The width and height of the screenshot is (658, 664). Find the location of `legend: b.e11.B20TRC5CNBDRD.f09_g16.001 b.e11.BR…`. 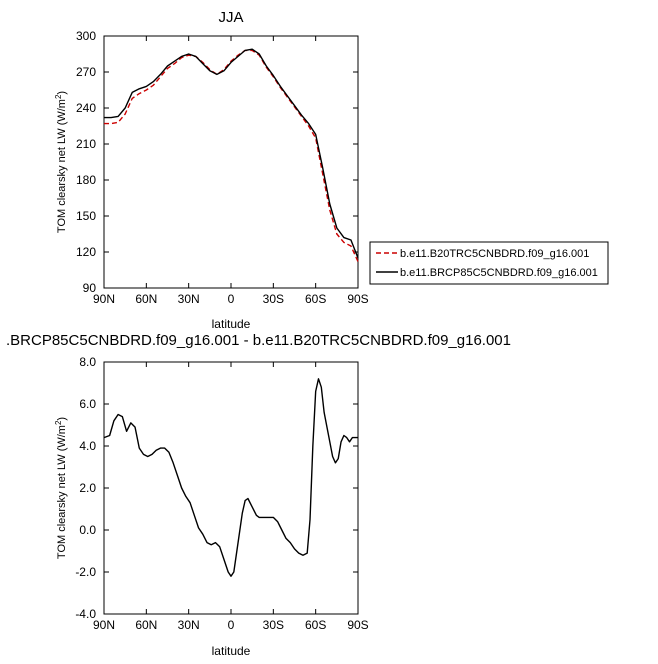

legend: b.e11.B20TRC5CNBDRD.f09_g16.001 b.e11.BR… is located at coordinates (489, 263).